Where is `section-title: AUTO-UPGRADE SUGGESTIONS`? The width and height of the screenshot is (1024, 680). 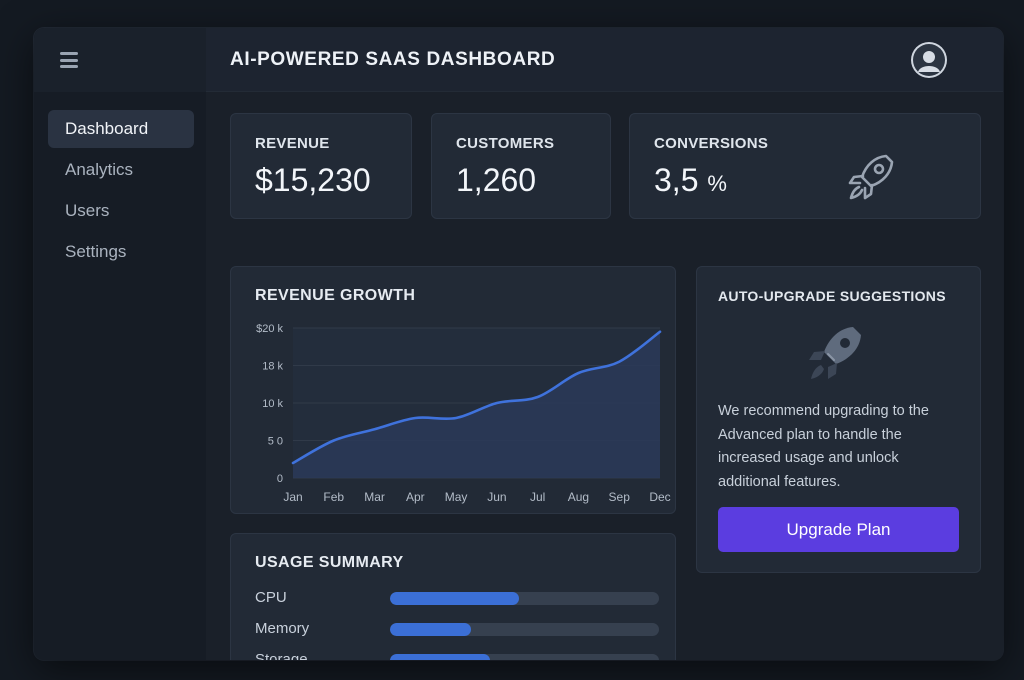
section-title: AUTO-UPGRADE SUGGESTIONS is located at coordinates (832, 296).